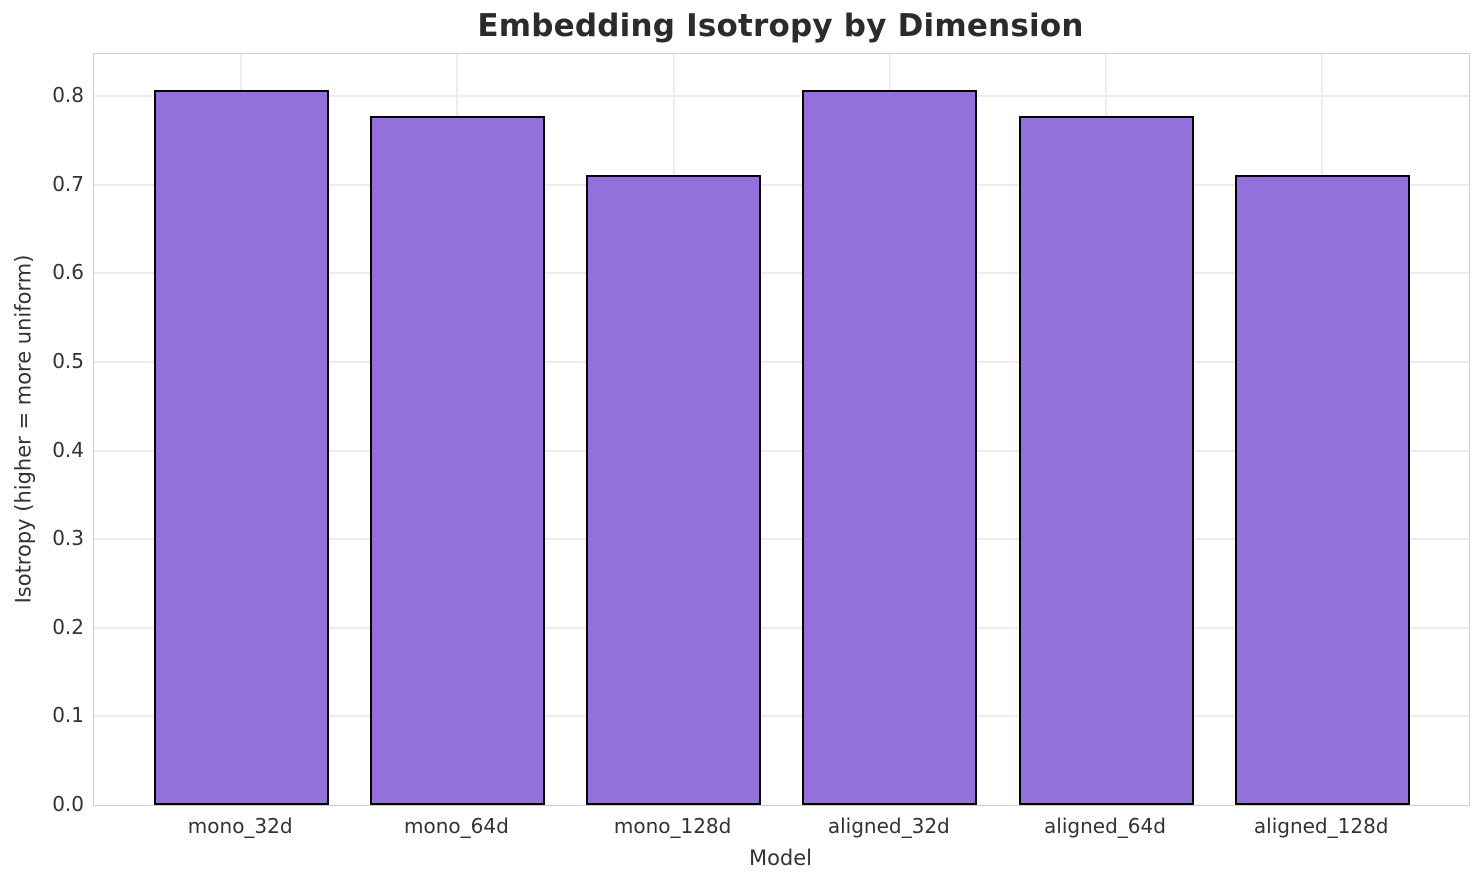 Image resolution: width=1484 pixels, height=885 pixels. What do you see at coordinates (456, 826) in the screenshot?
I see `x-tick-mono_64d: mono_64d` at bounding box center [456, 826].